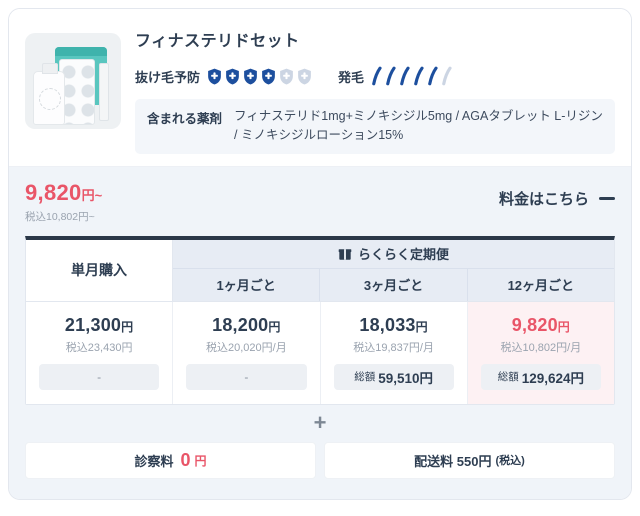 Image resolution: width=640 pixels, height=516 pixels. I want to click on product-title: フィナステリドセット, so click(217, 41).